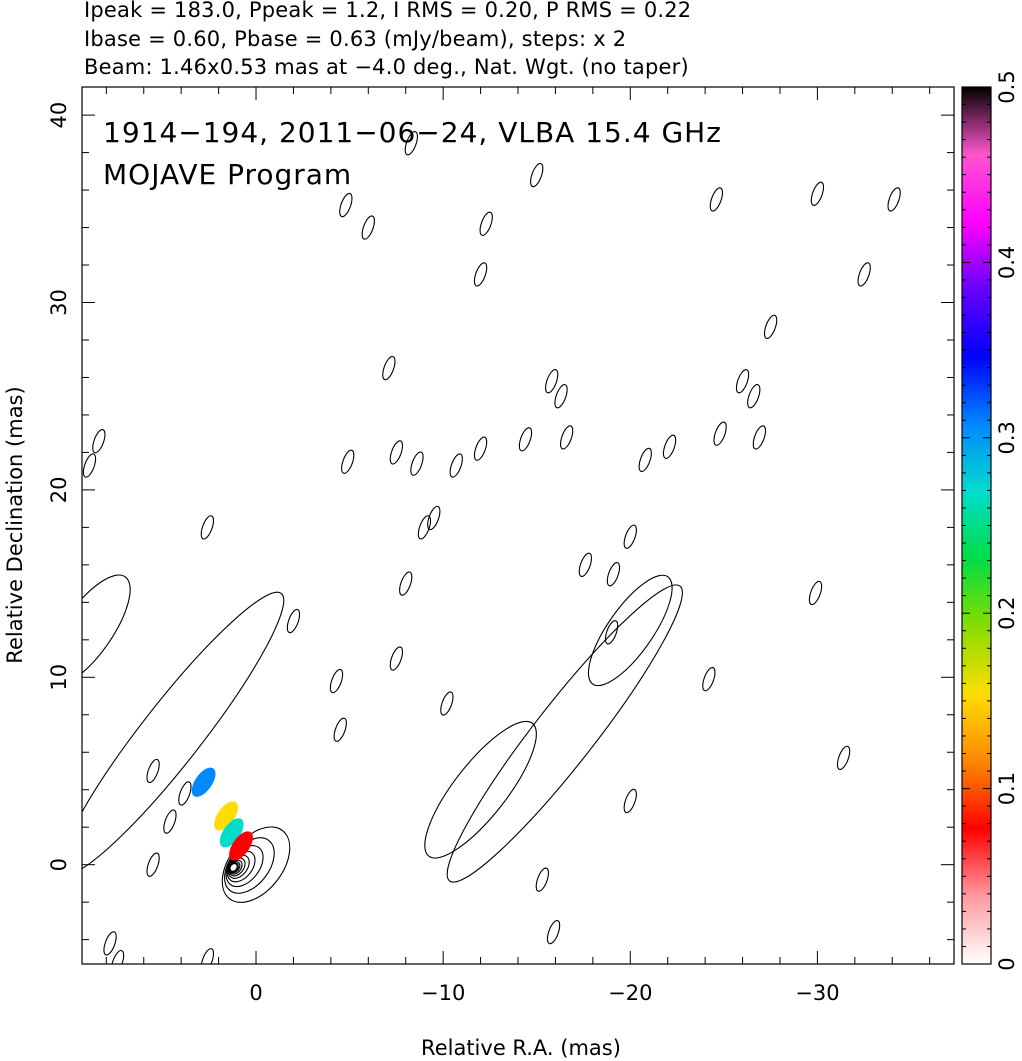 The image size is (1022, 1061). I want to click on y-tick-label: 40, so click(59, 115).